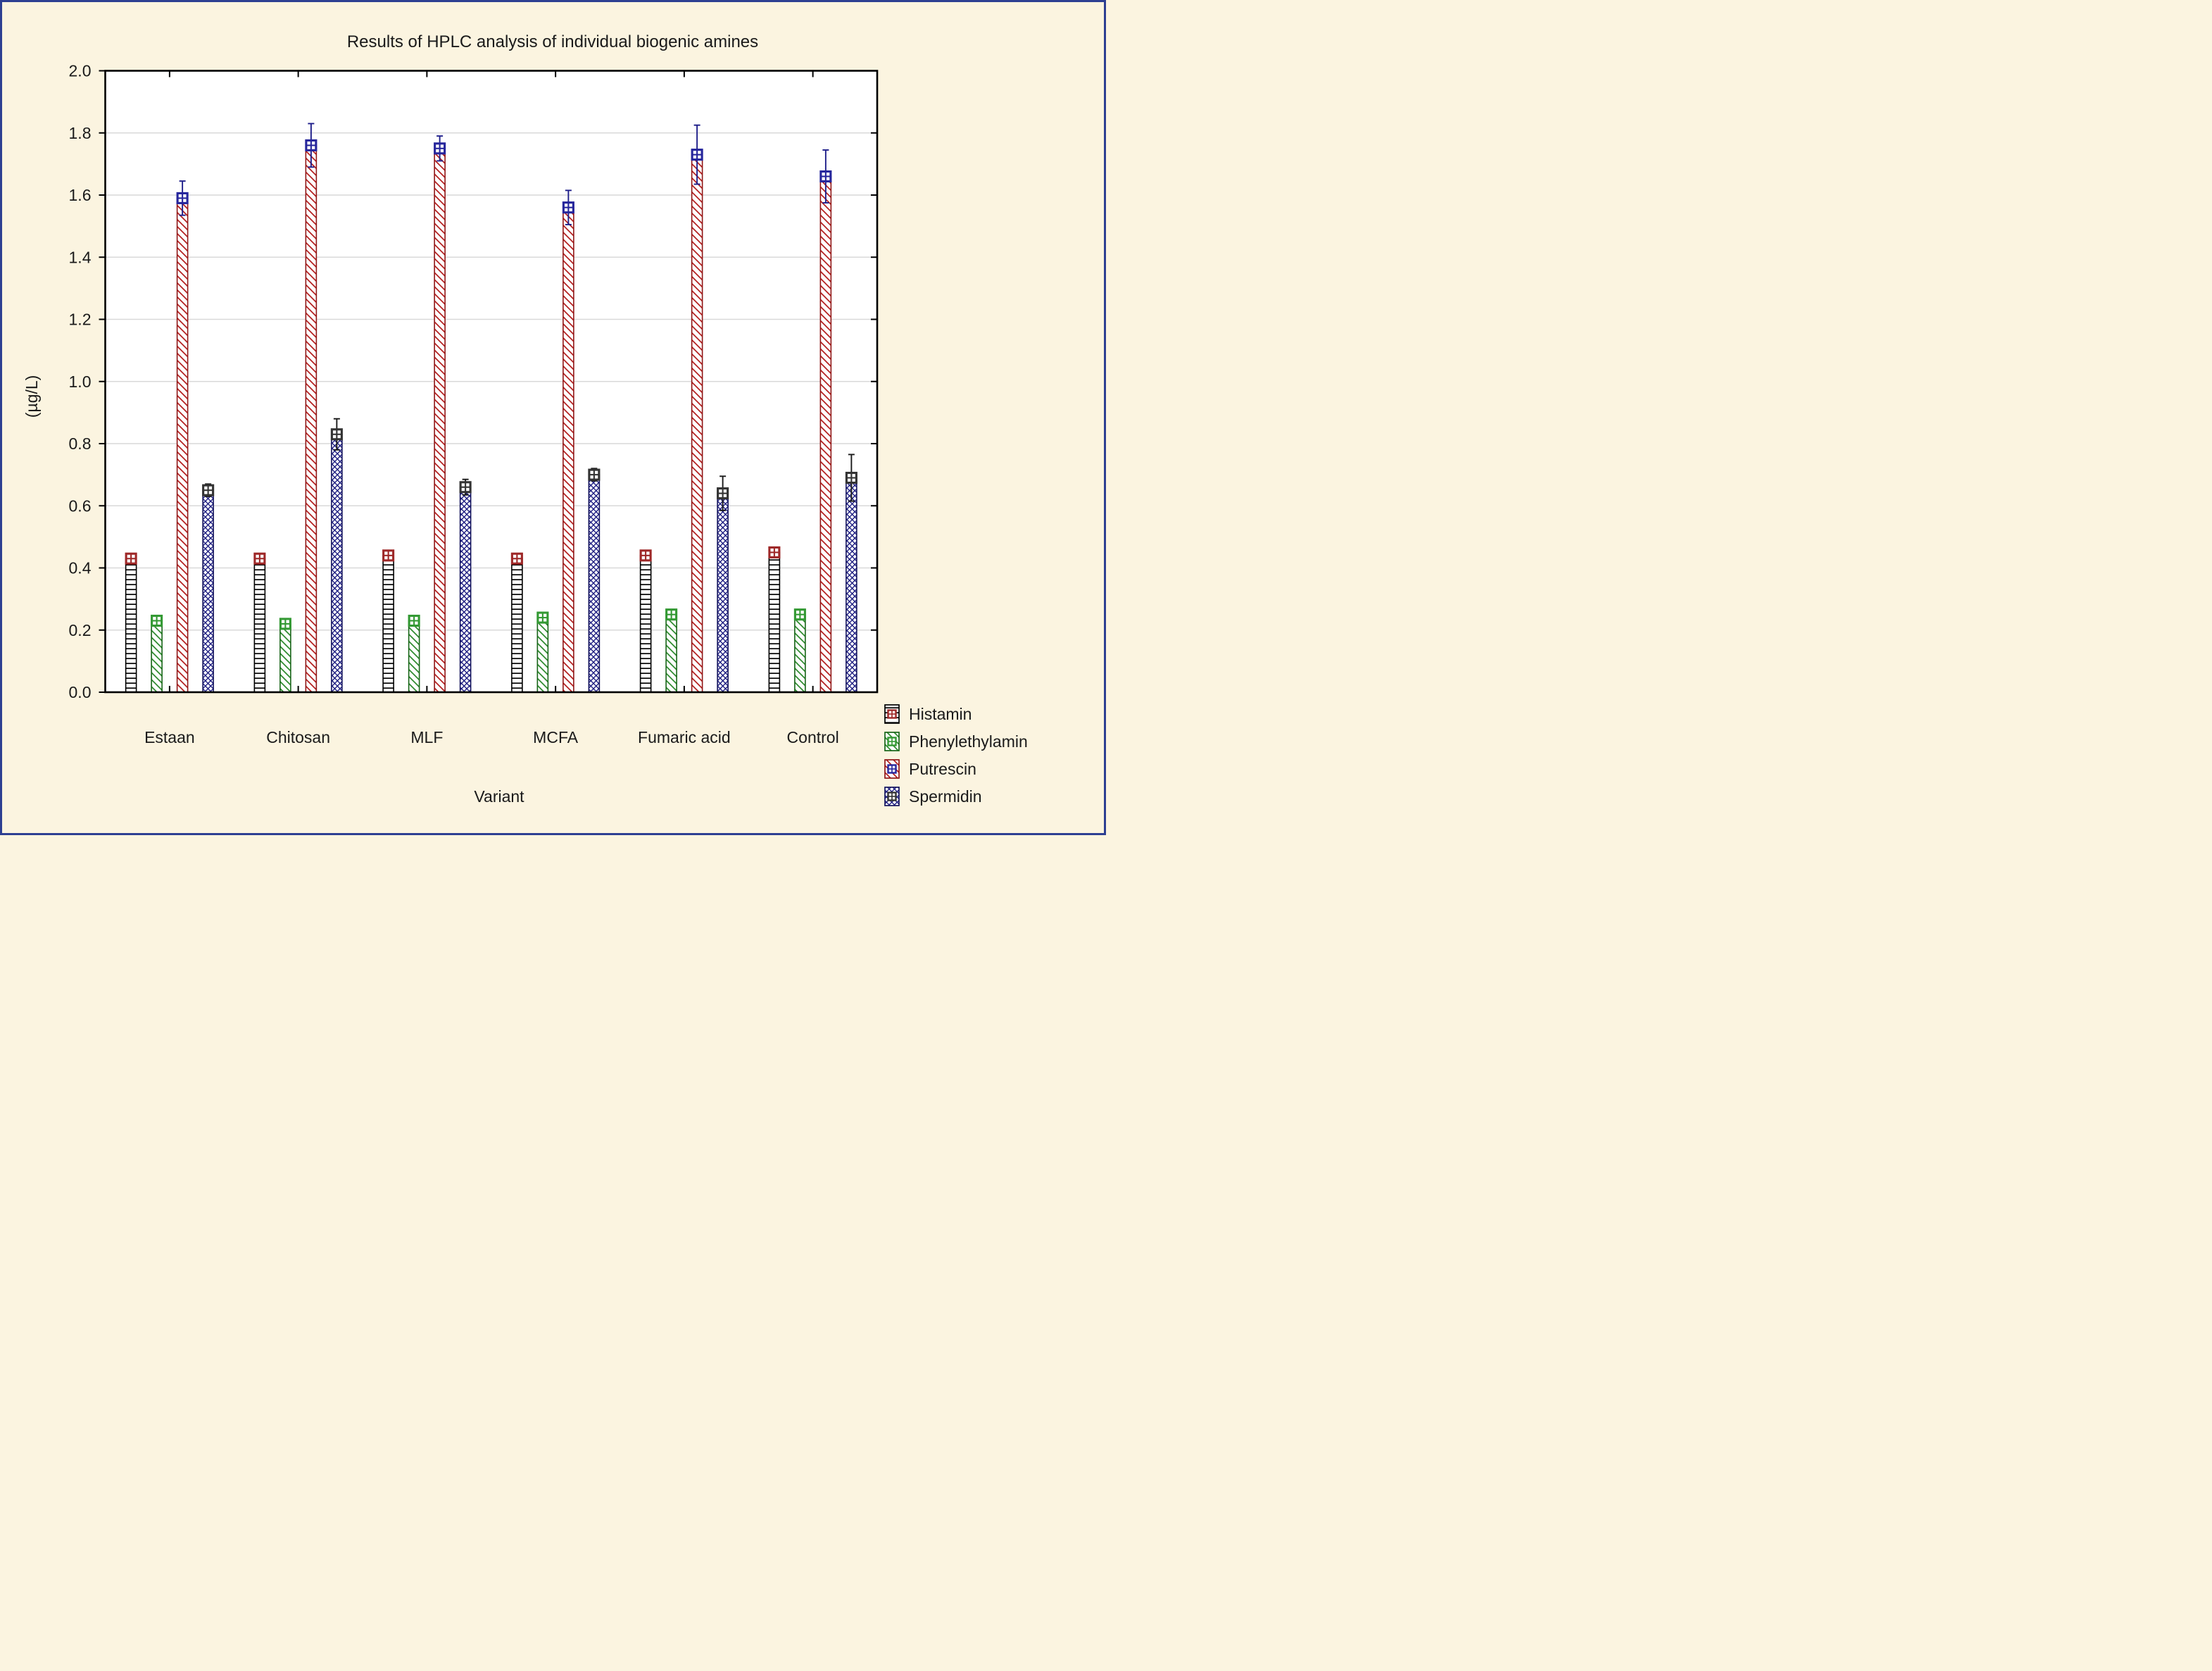  Describe the element at coordinates (697, 423) in the screenshot. I see `bar-putrescin-fumaric-acid` at that location.